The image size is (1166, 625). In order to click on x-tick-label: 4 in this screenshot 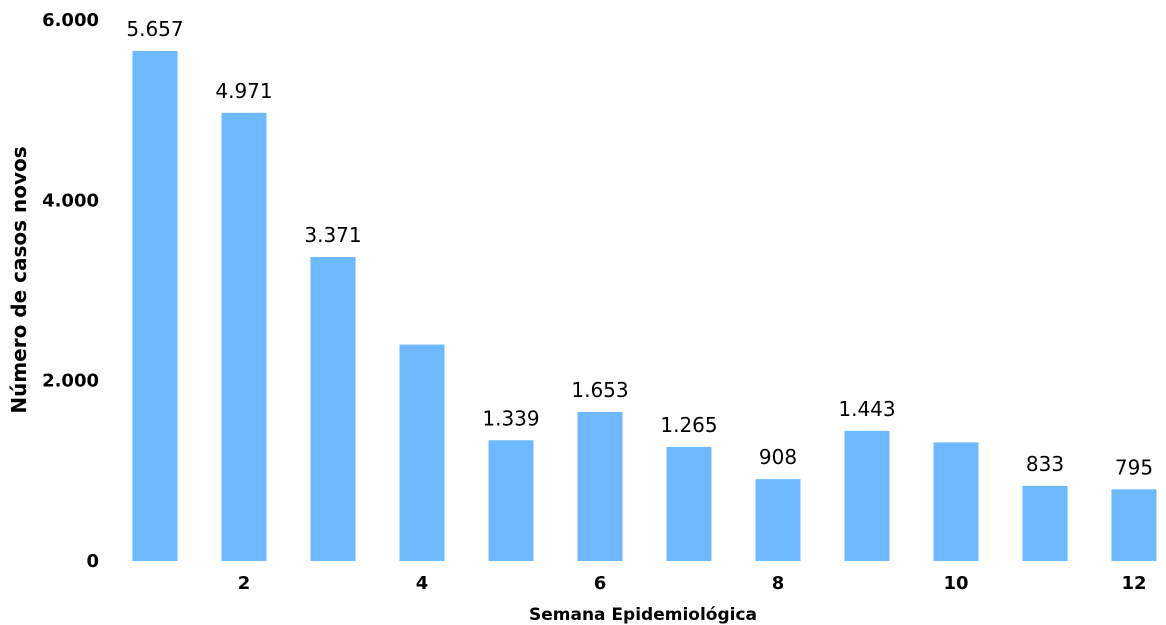, I will do `click(422, 583)`.